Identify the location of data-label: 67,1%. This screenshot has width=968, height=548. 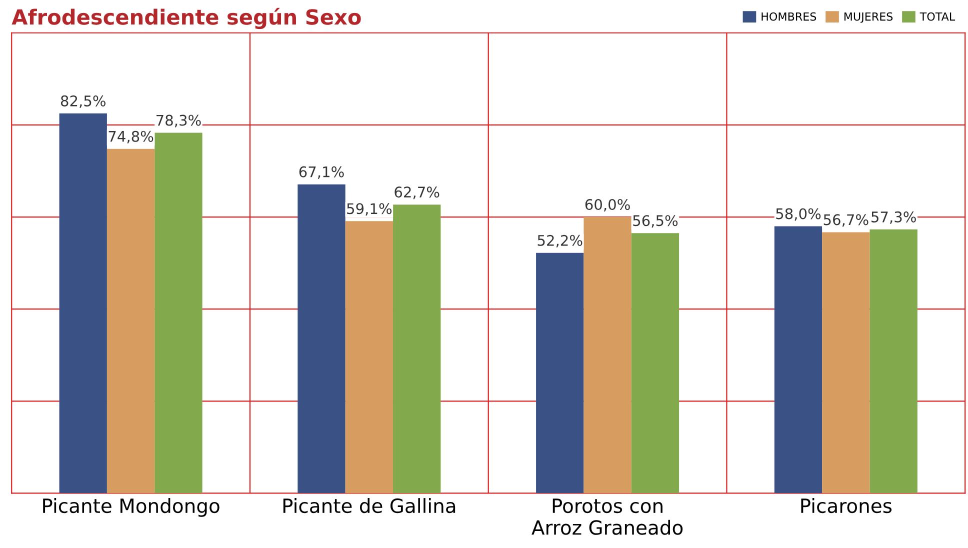
(321, 172).